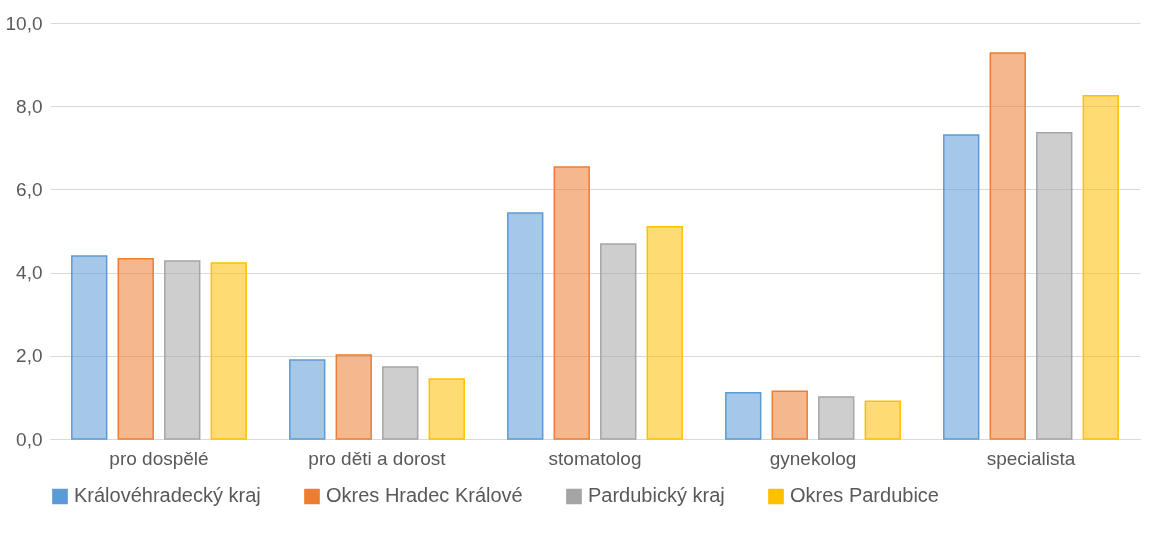 The height and width of the screenshot is (541, 1157). Describe the element at coordinates (29, 356) in the screenshot. I see `y-tick-label: 2,0` at that location.